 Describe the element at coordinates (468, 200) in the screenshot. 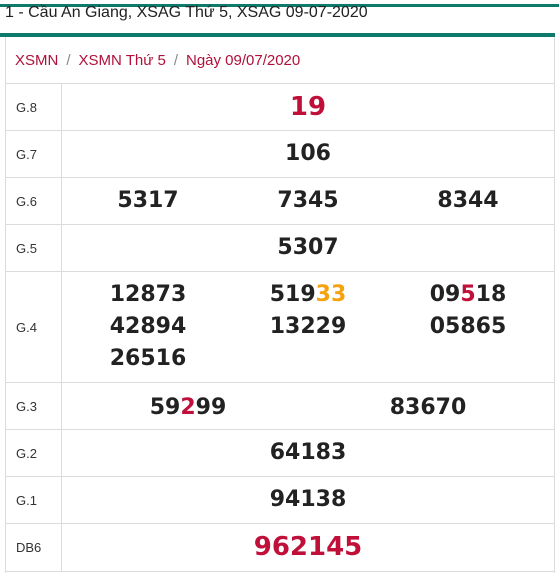

I see `prize-number-g6-3: 8344` at that location.